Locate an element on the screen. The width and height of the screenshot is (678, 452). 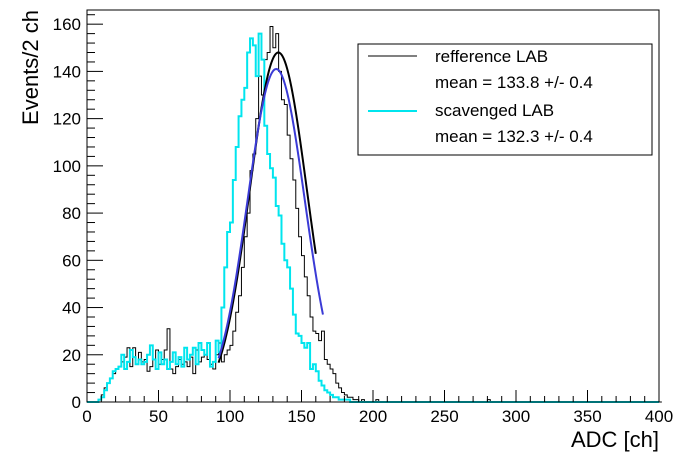
legend-stat-ref: mean = 133.8 +/- 0.4 is located at coordinates (514, 82).